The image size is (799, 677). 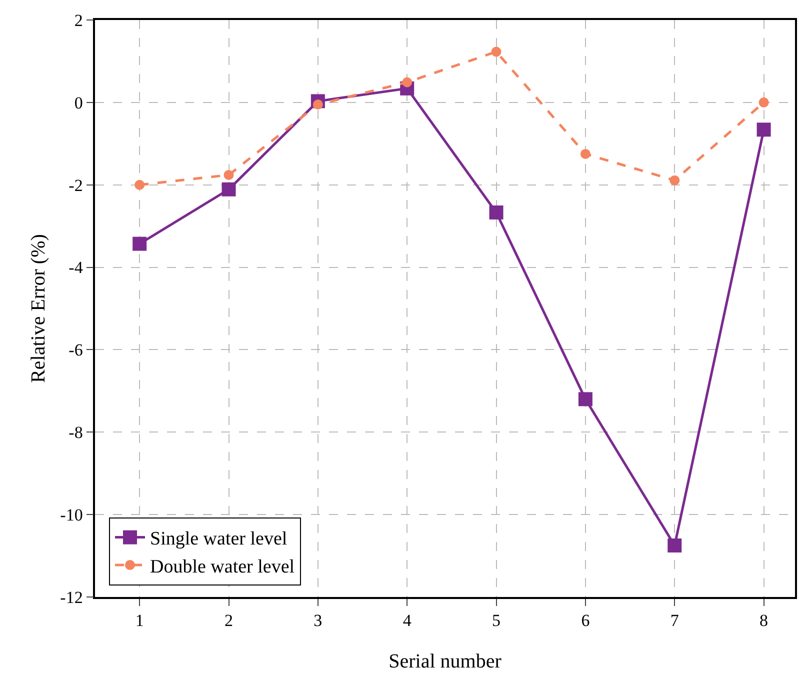 What do you see at coordinates (71, 515) in the screenshot?
I see `y-tick-label: -10` at bounding box center [71, 515].